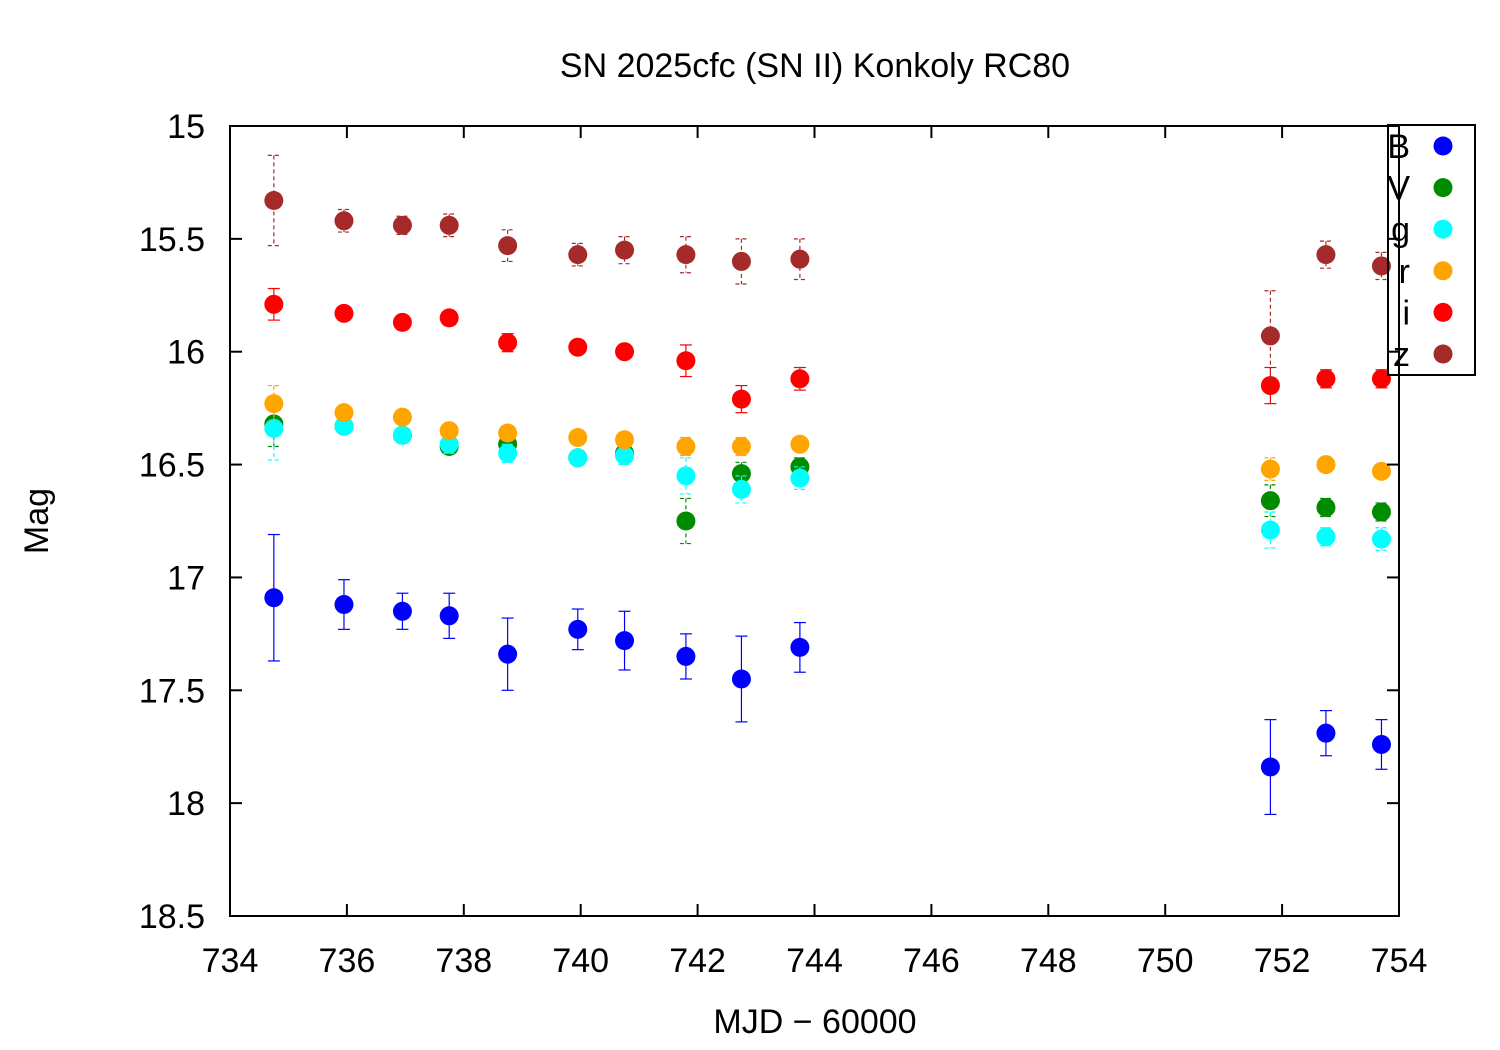 This screenshot has height=1050, width=1500. Describe the element at coordinates (1443, 354) in the screenshot. I see `legend-marker-z` at that location.